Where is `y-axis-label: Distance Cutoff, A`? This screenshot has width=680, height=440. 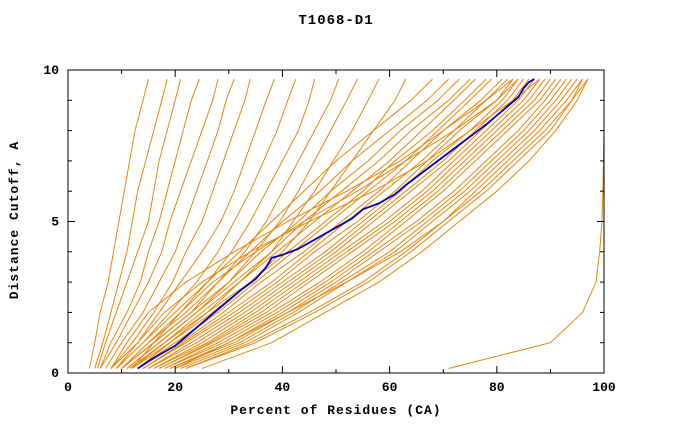 y-axis-label: Distance Cutoff, A is located at coordinates (14, 220).